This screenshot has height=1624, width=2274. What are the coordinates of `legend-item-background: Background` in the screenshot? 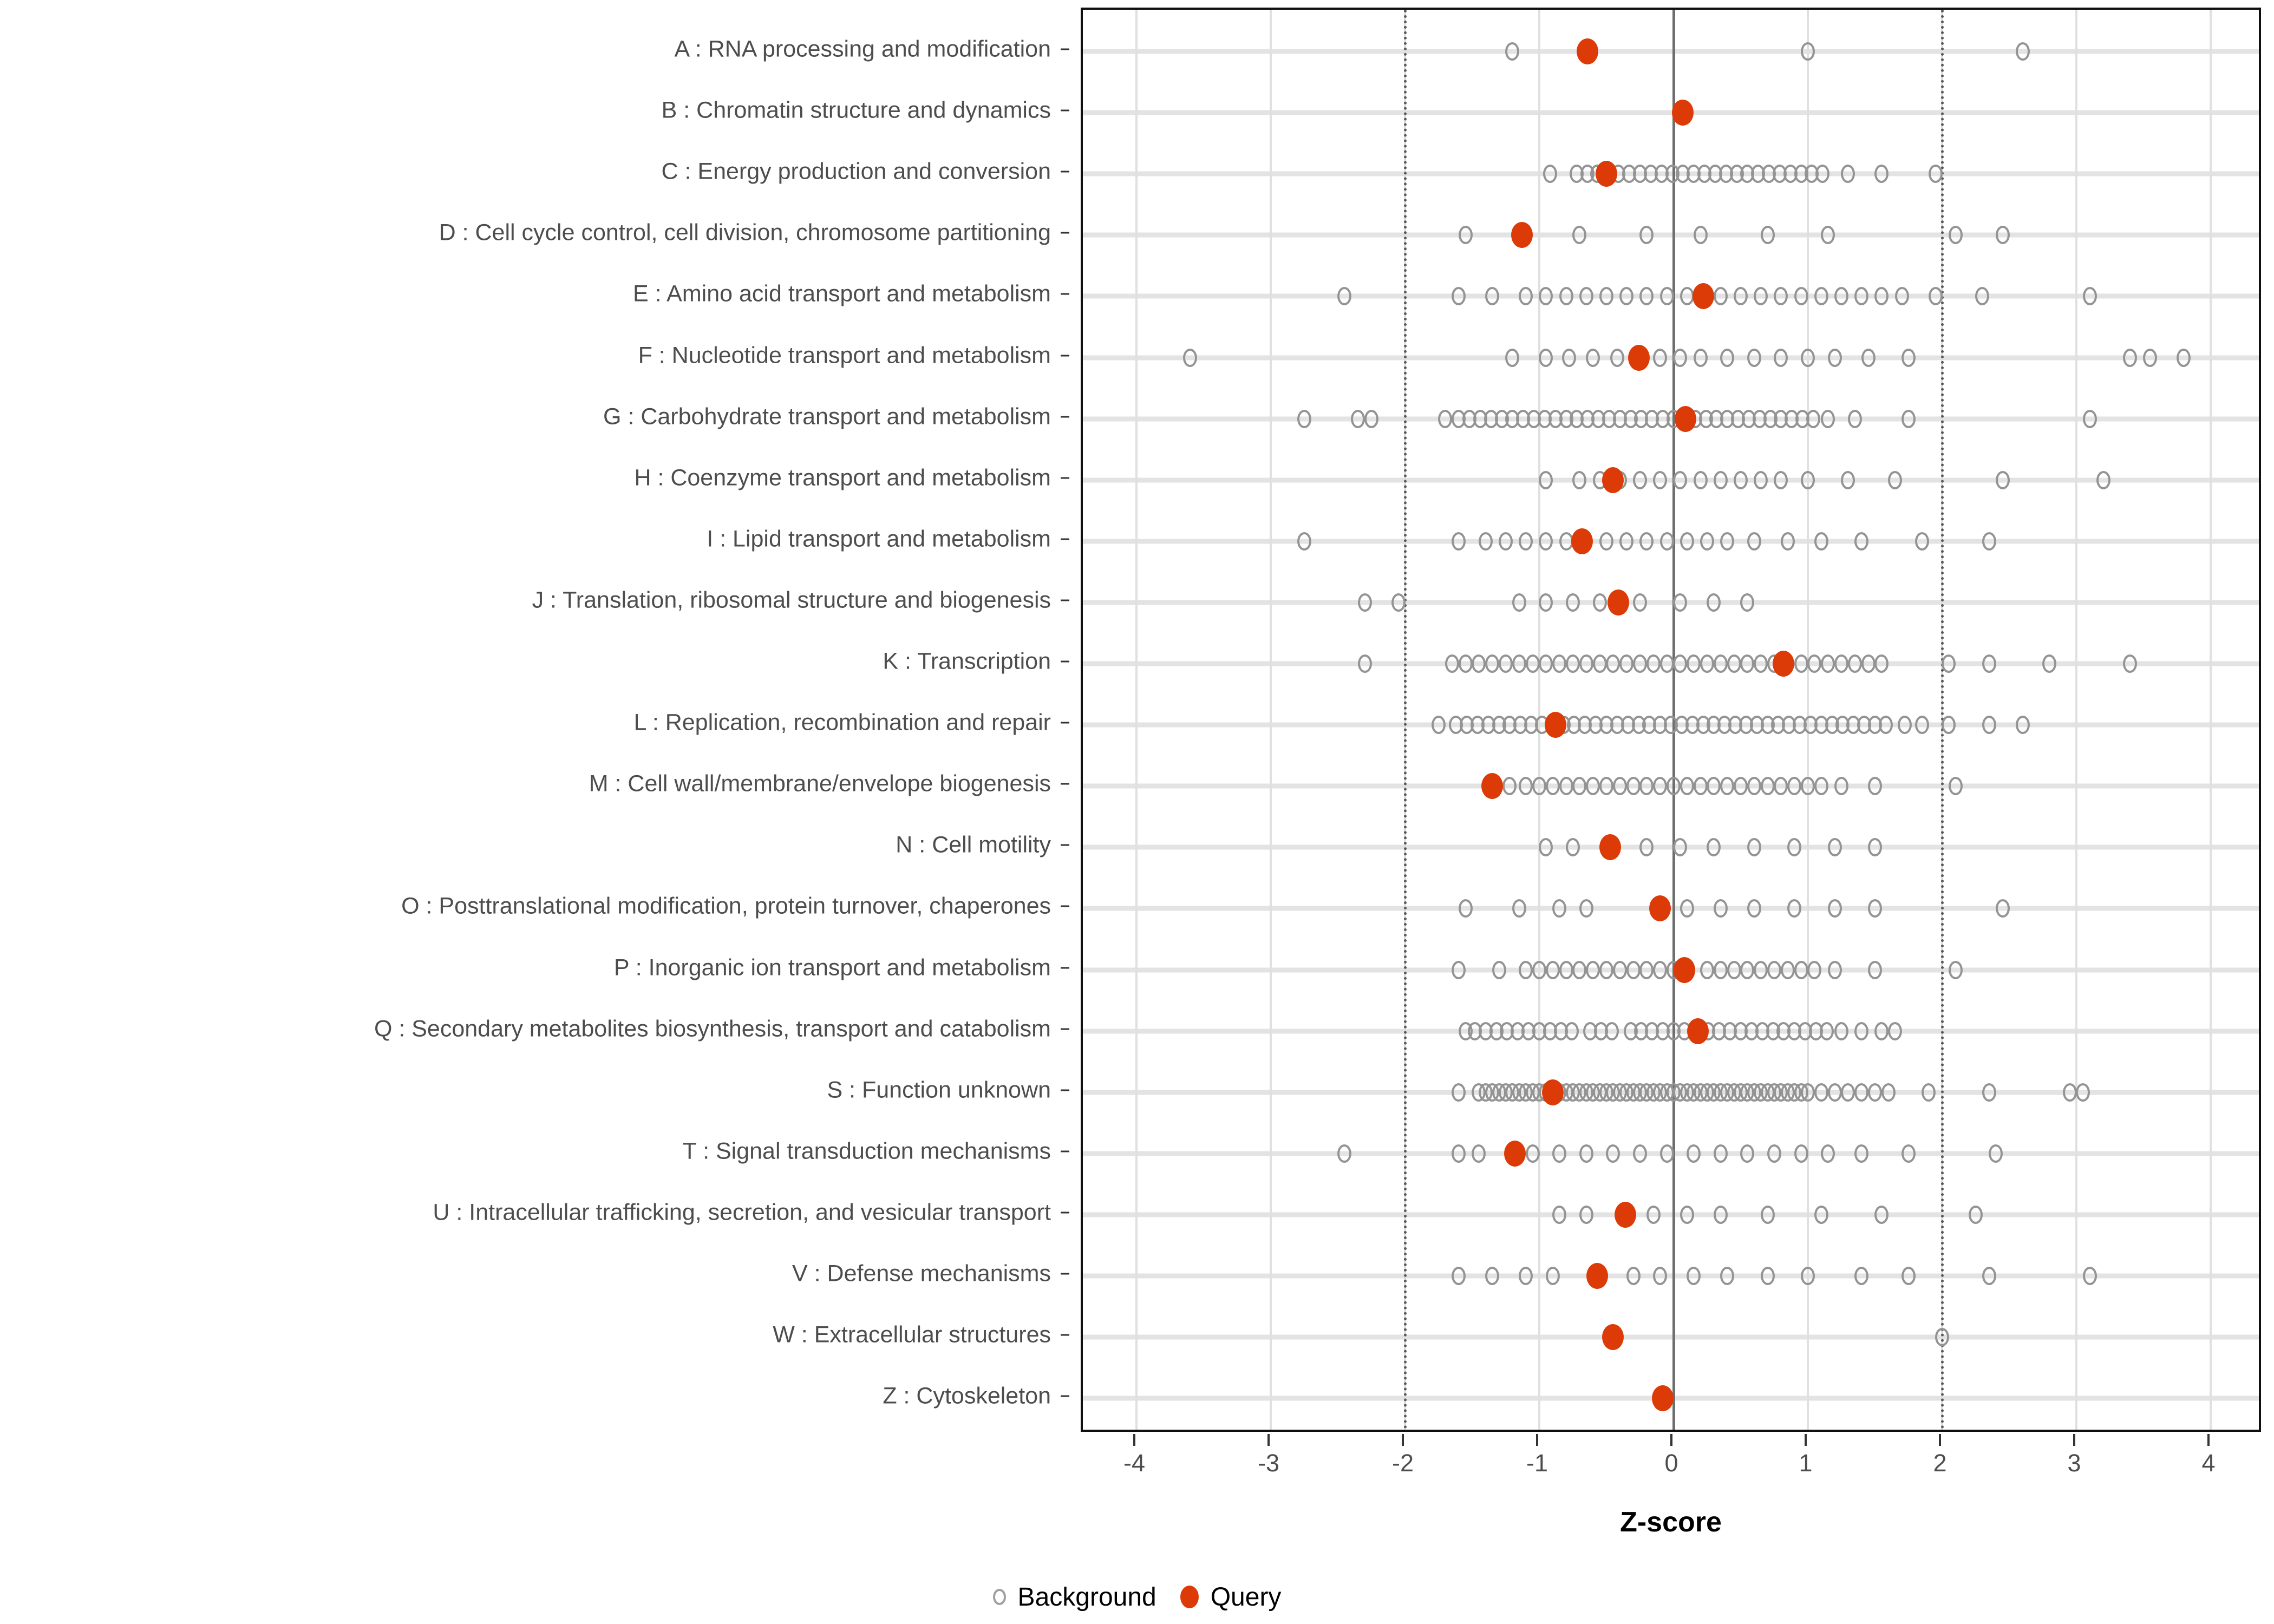 It's located at (1074, 1597).